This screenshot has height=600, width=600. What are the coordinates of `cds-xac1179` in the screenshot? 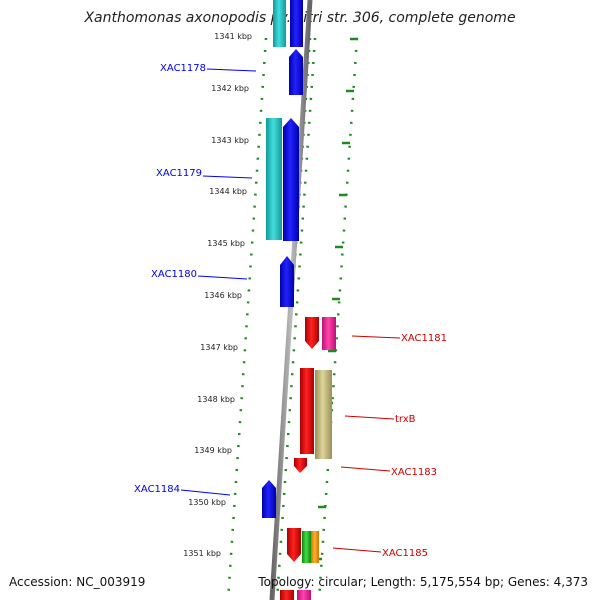 It's located at (274, 179).